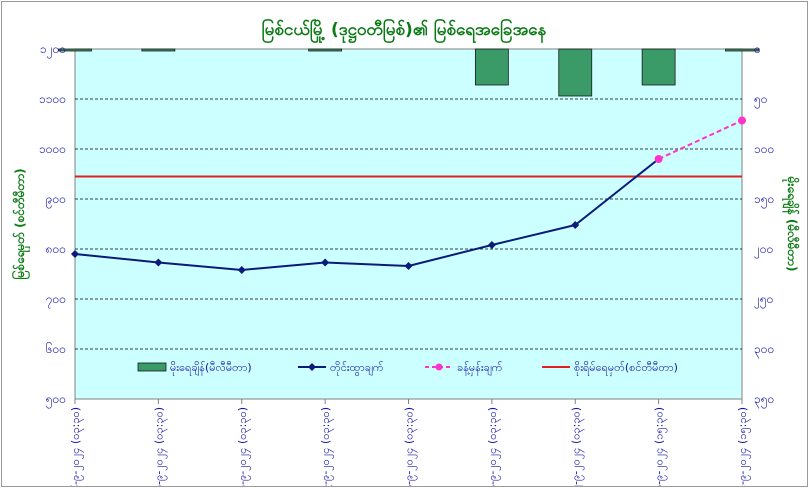  I want to click on x-tick-label: ၁၄-၉-၂၀၂၄ (၁၅:၃၀), so click(743, 446).